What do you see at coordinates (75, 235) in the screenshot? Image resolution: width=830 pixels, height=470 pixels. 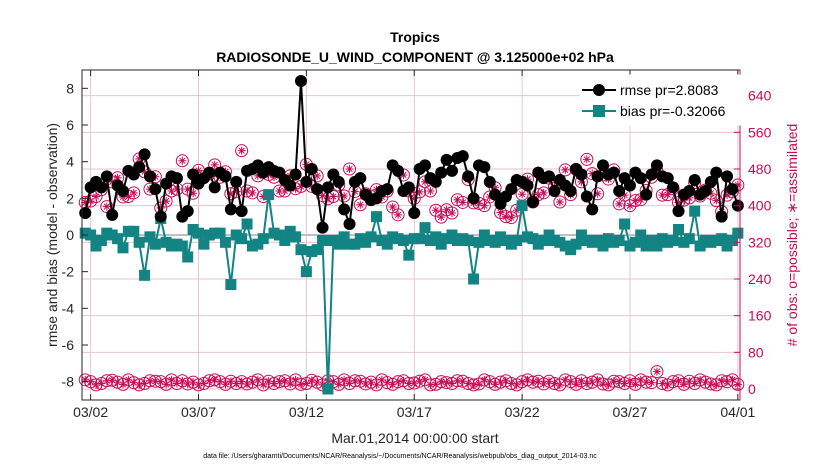 I see `y-axis-ticks: -8 -6 -4 -2 0 2 4 6 8` at bounding box center [75, 235].